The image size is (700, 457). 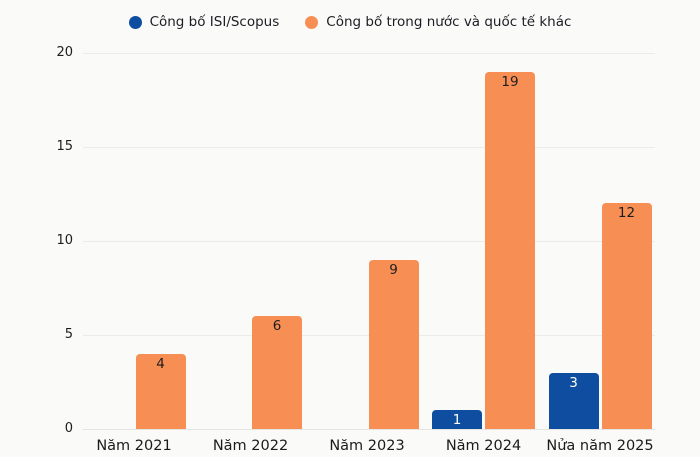 What do you see at coordinates (510, 250) in the screenshot?
I see `bar-s2-4: 19` at bounding box center [510, 250].